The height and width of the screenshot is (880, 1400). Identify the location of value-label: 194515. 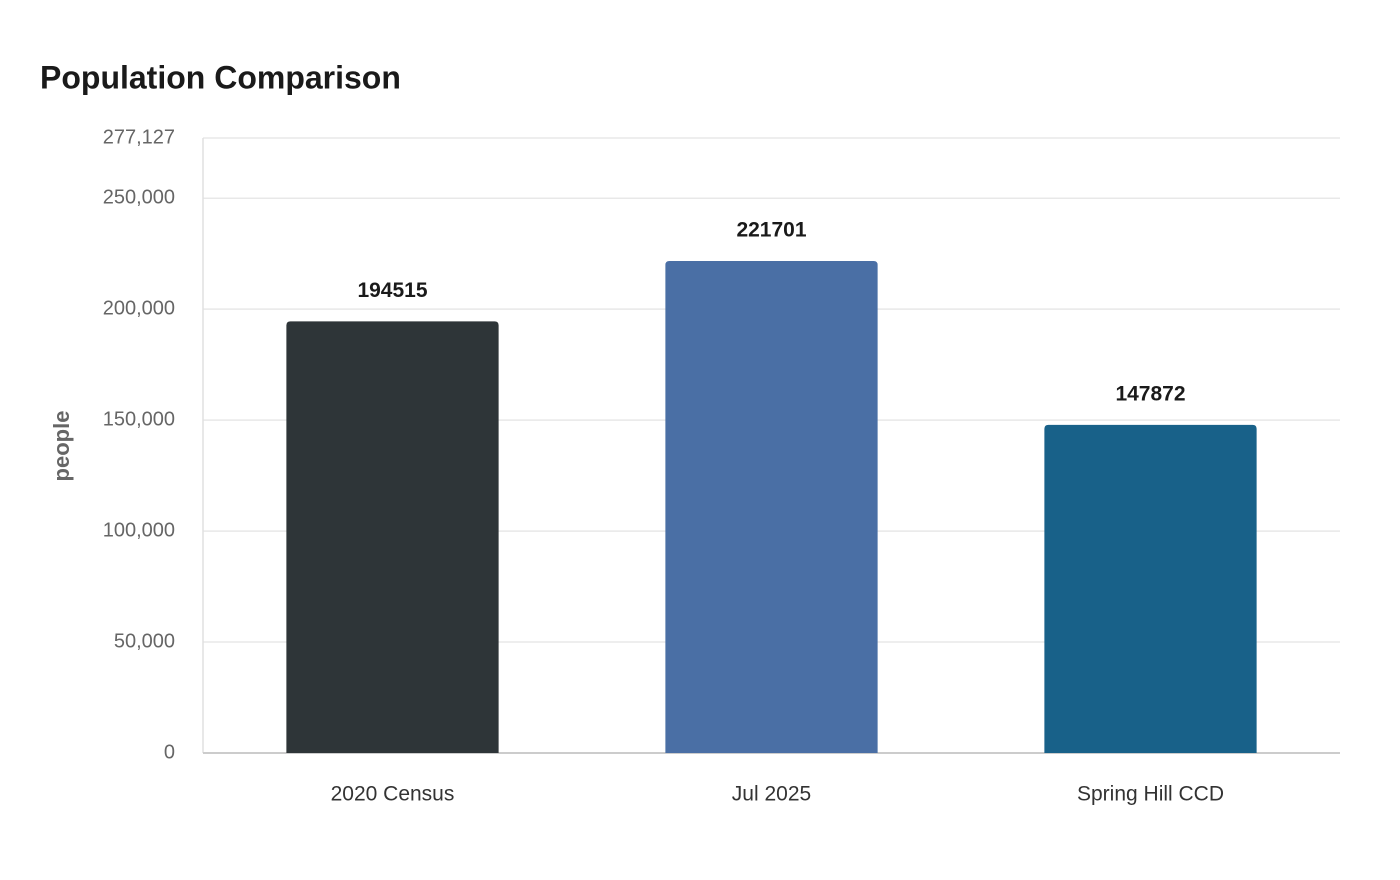
(392, 290).